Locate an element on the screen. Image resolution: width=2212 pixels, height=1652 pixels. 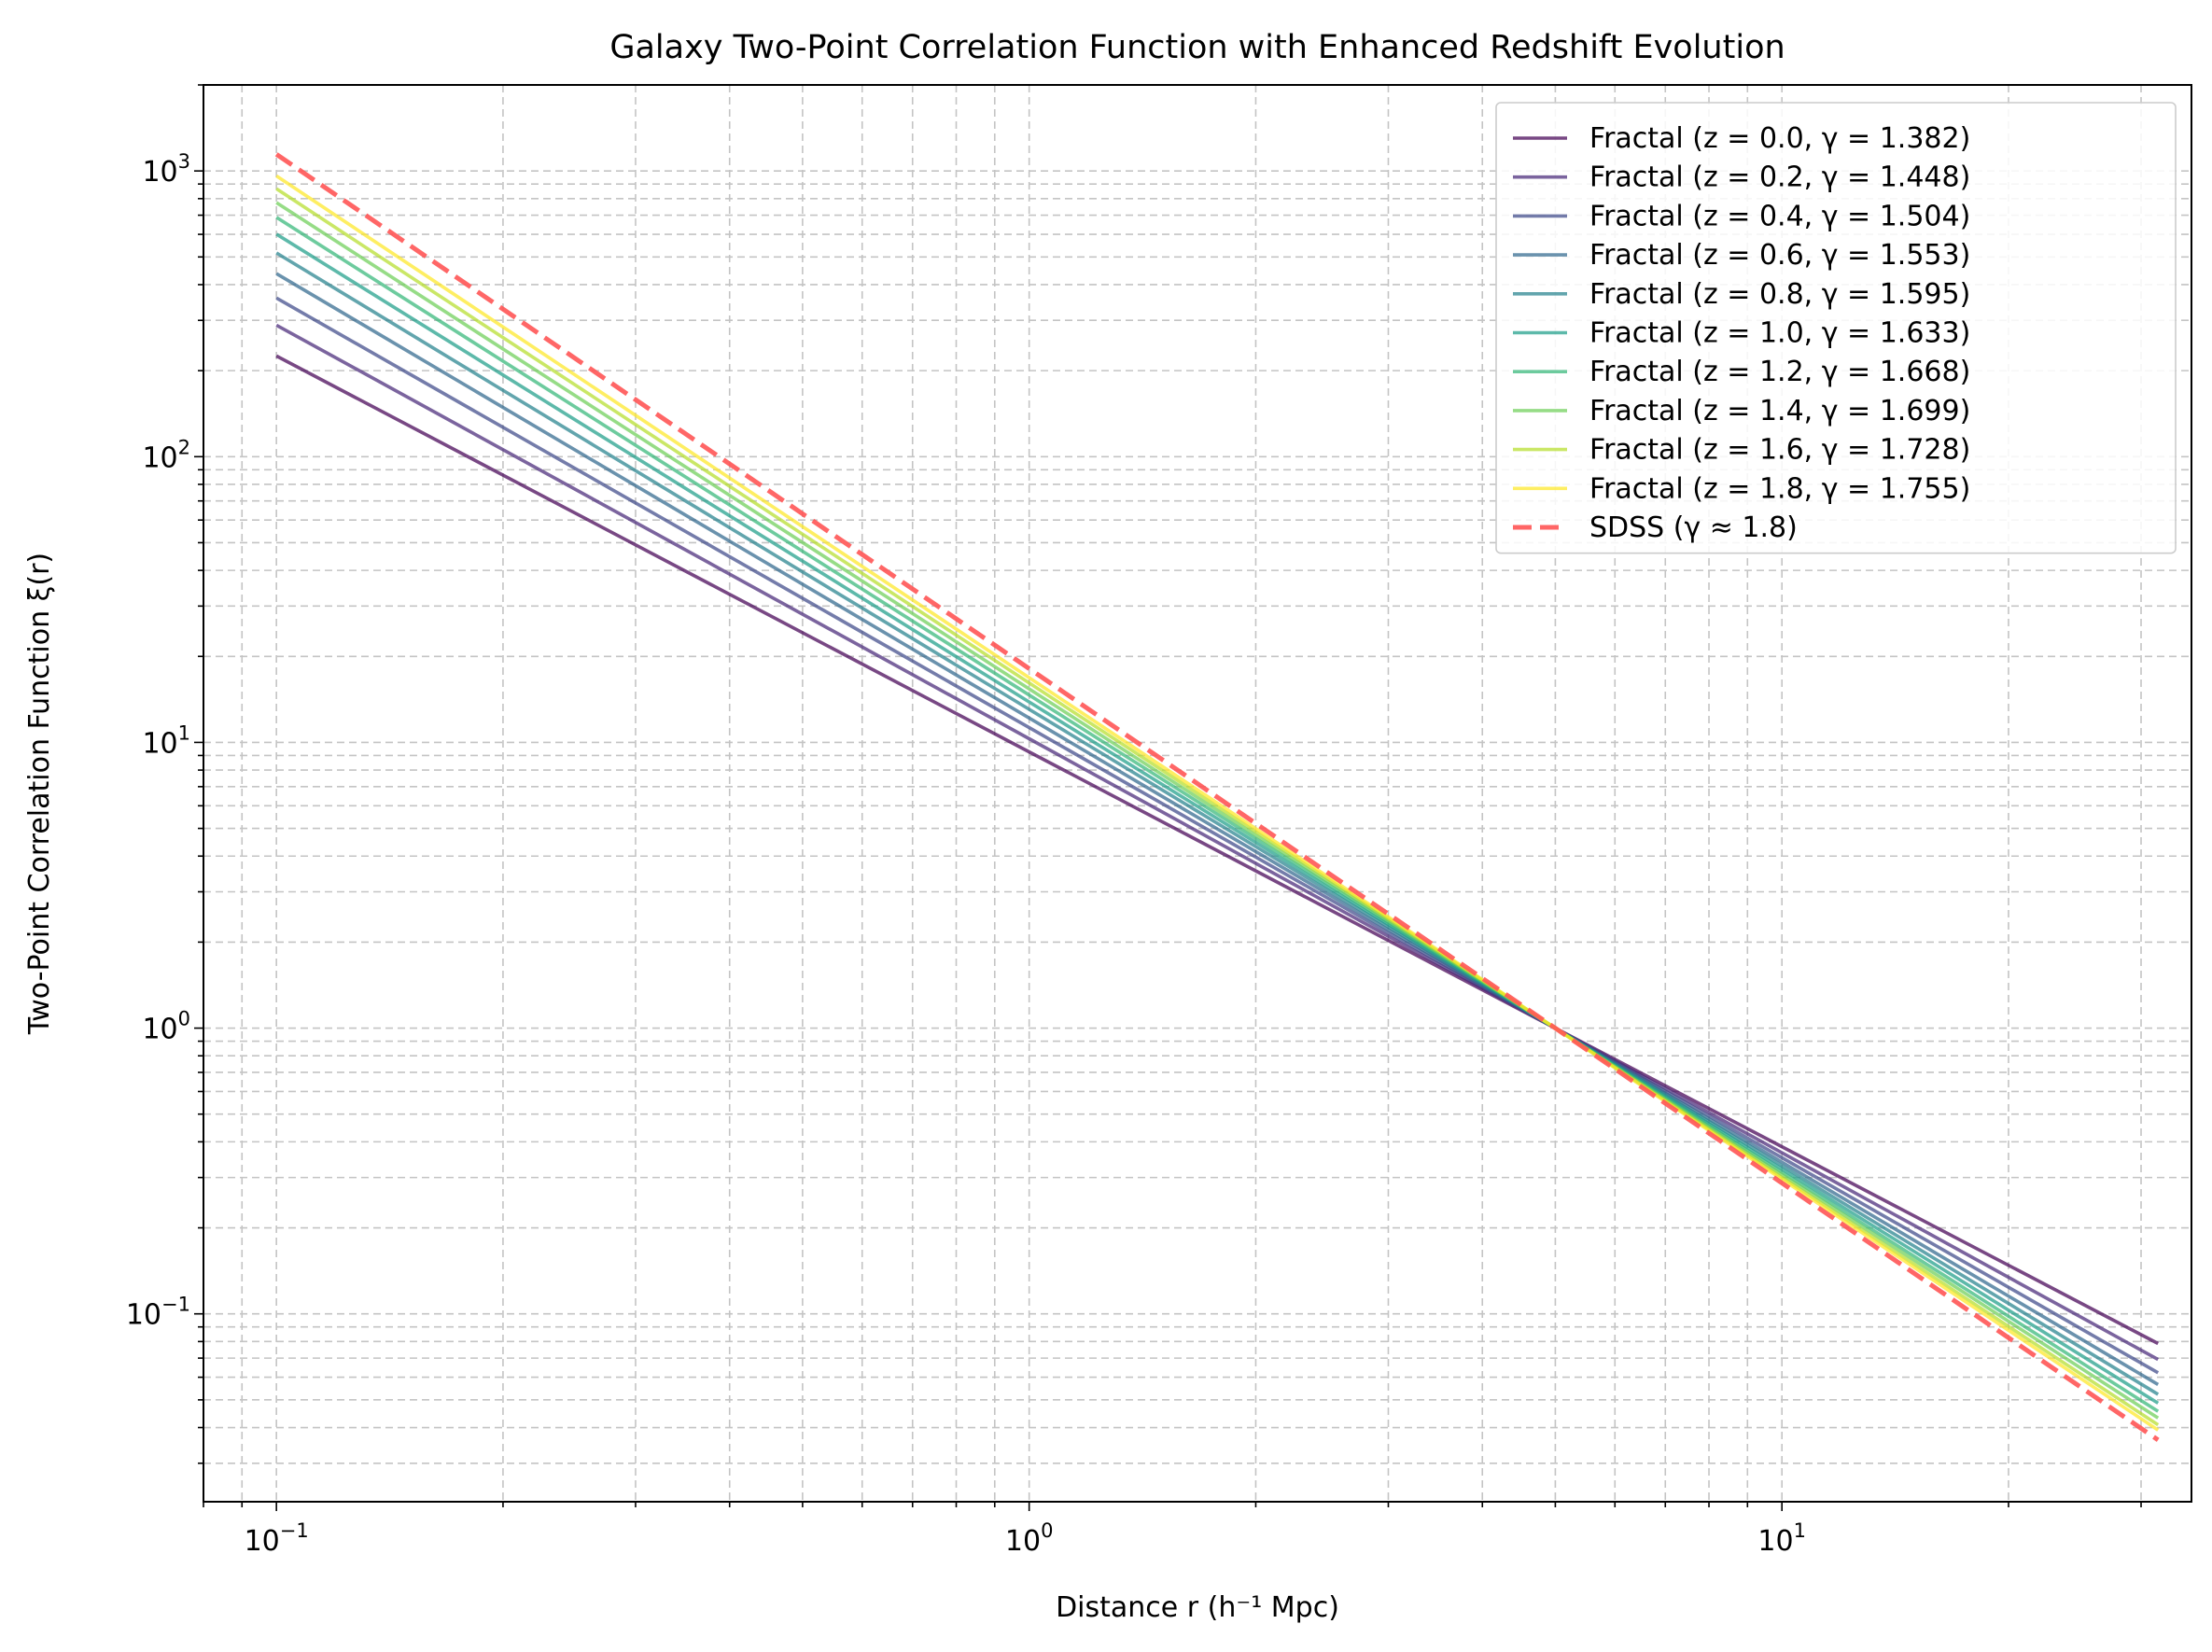
legend-label-5: Fractal (z = 1.0, γ = 1.633) is located at coordinates (1779, 333).